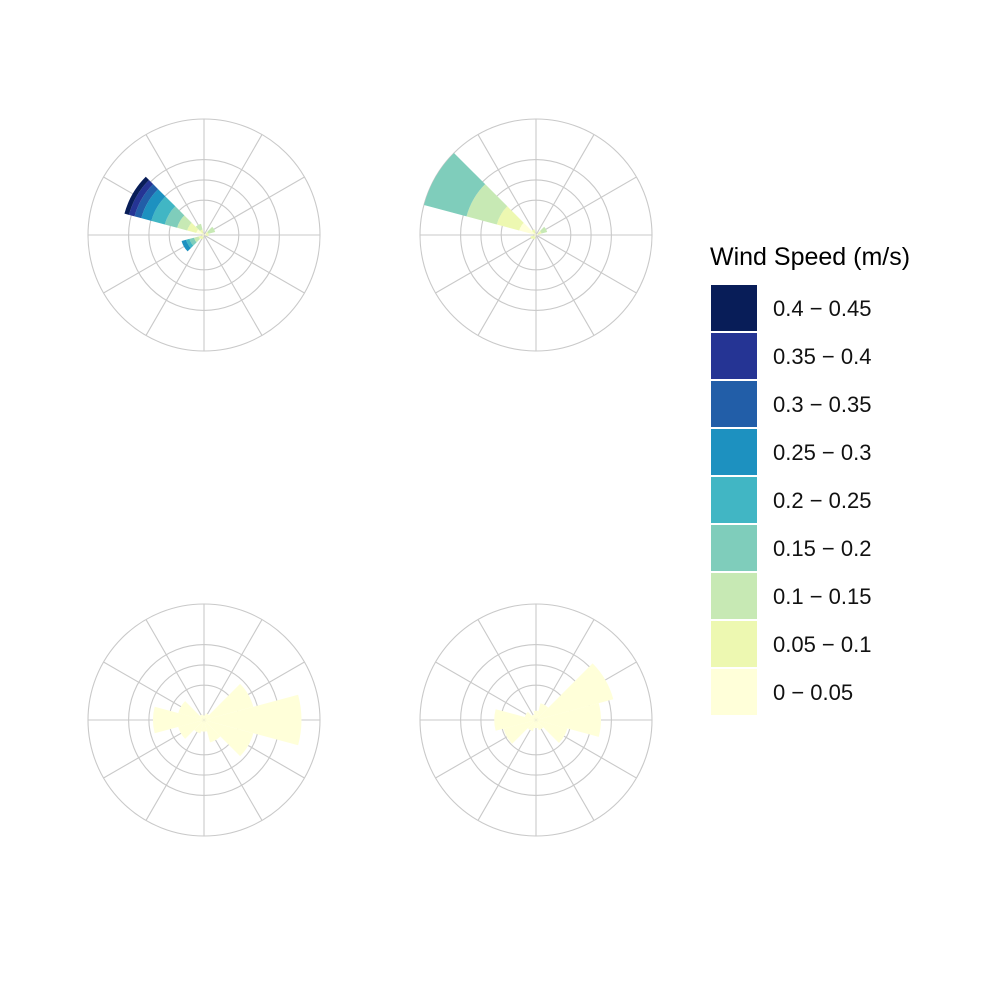  Describe the element at coordinates (822, 500) in the screenshot. I see `legend-label: 0.2 − 0.25` at that location.